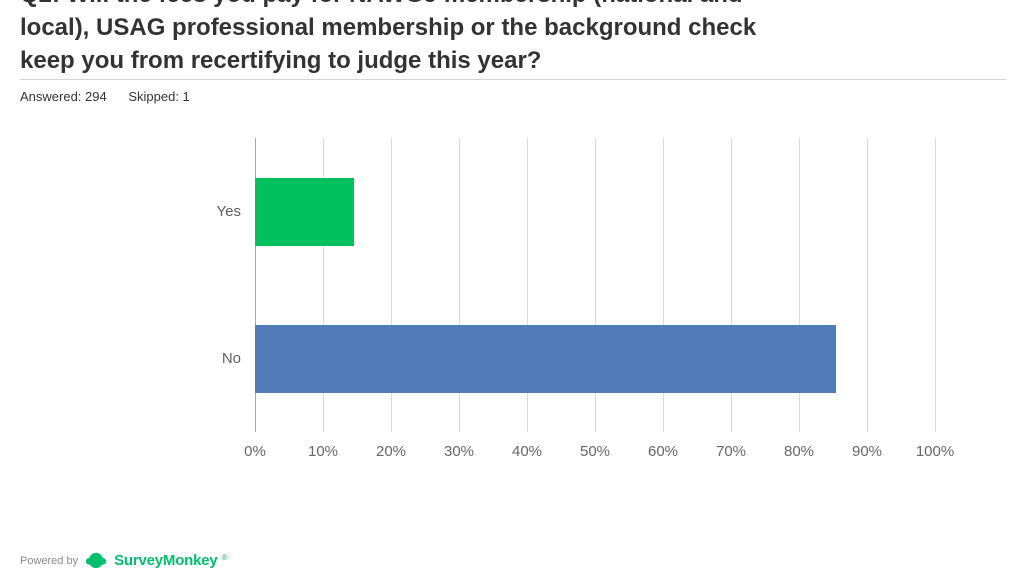  Describe the element at coordinates (545, 358) in the screenshot. I see `bar-no` at that location.